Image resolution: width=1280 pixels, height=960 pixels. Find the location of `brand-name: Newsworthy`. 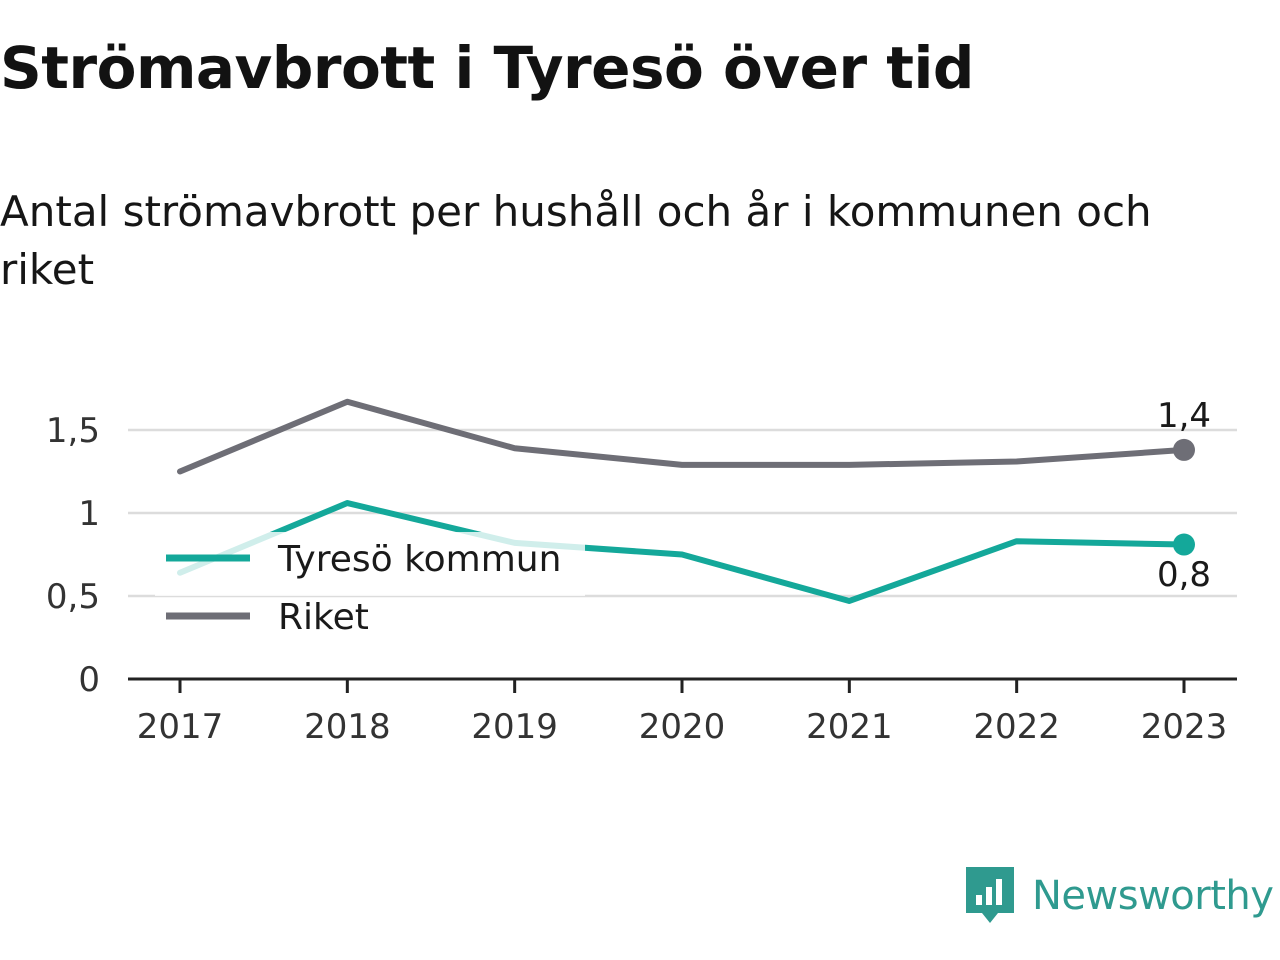

brand-name: Newsworthy is located at coordinates (1153, 896).